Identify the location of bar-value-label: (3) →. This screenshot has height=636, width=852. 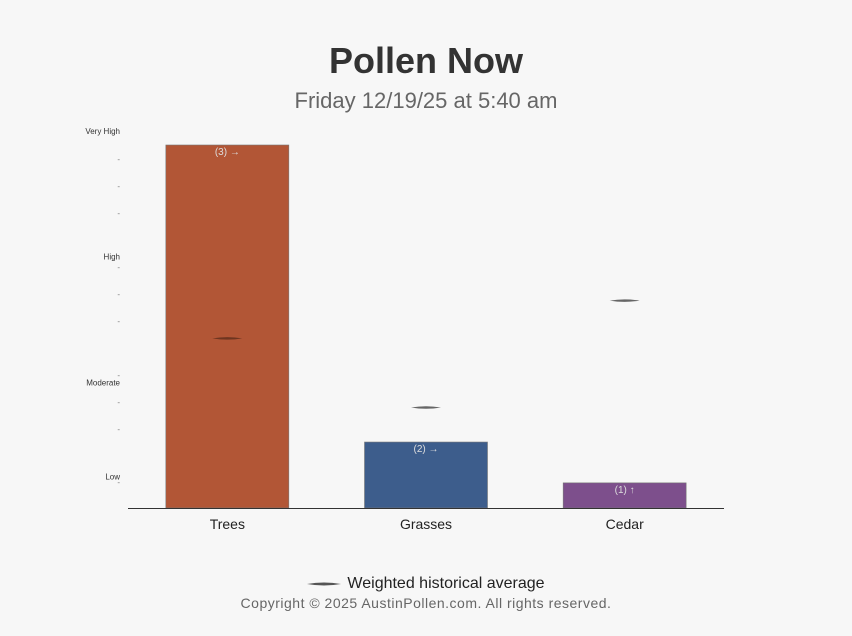
(227, 152).